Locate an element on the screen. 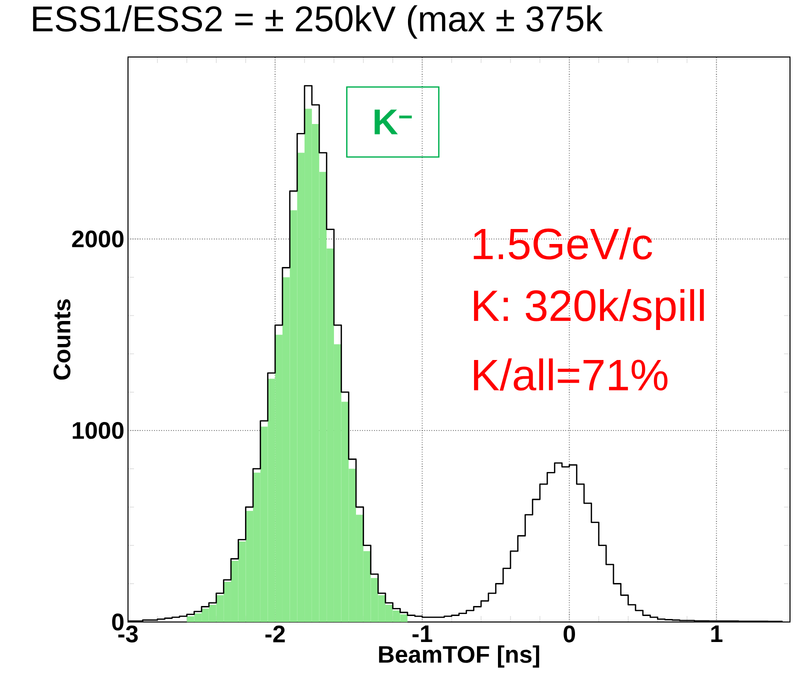 This screenshot has height=700, width=798. x-axis-title: BeamTOF [ns] is located at coordinates (459, 656).